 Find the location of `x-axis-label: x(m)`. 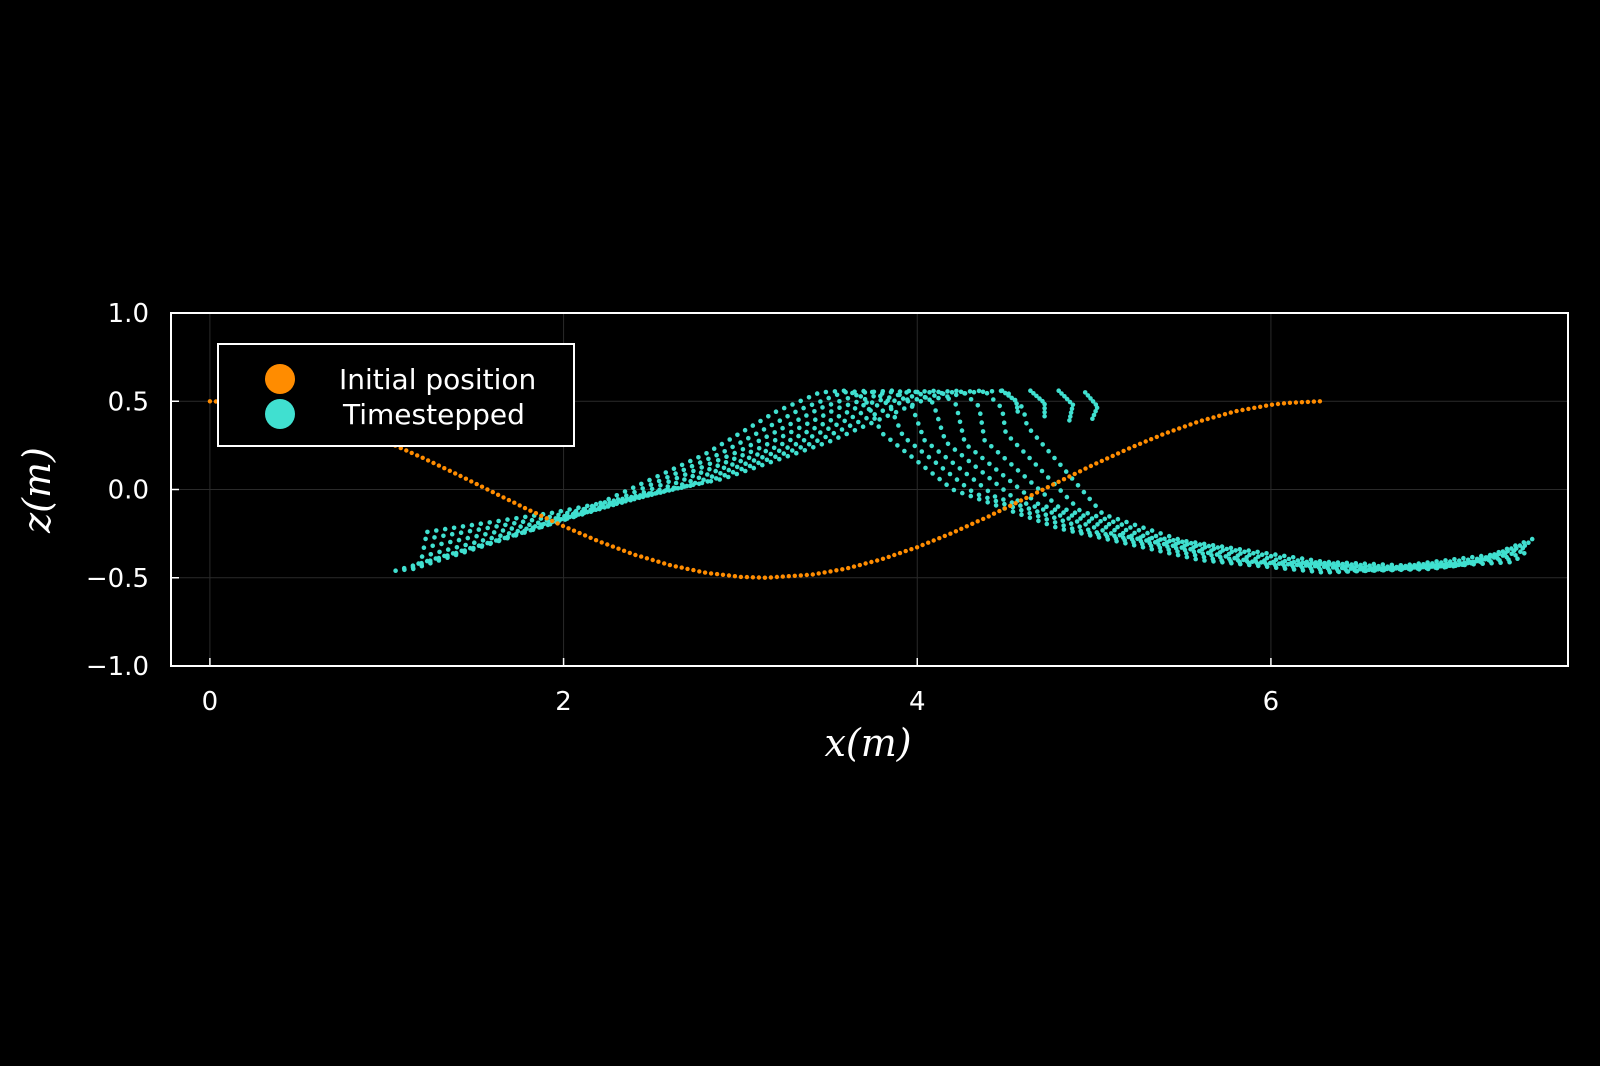

x-axis-label: x(m) is located at coordinates (867, 743).